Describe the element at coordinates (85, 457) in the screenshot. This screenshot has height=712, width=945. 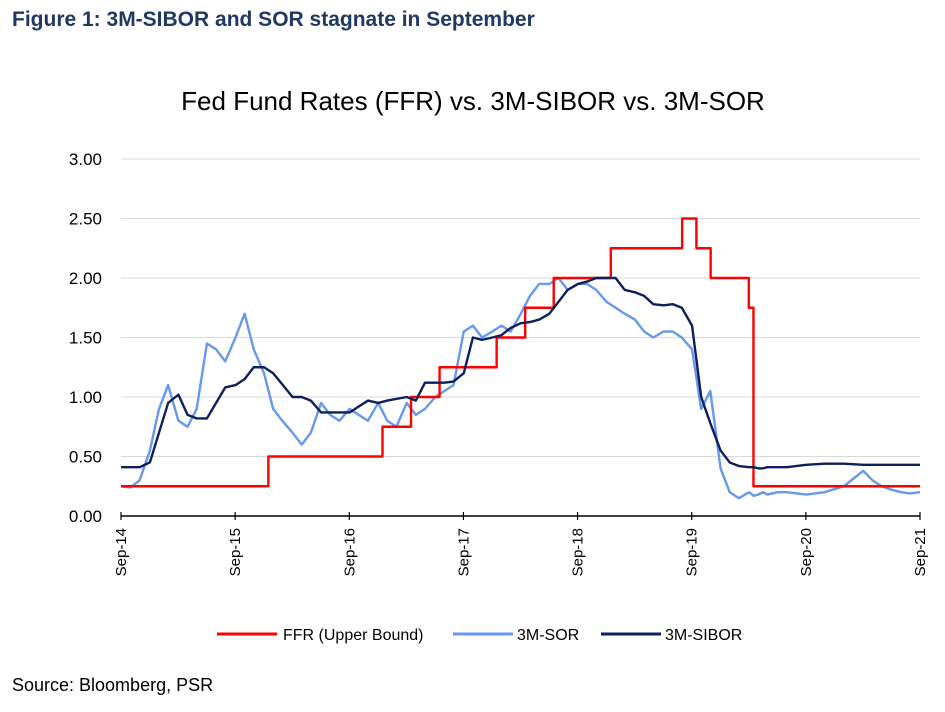
I see `y-tick-label: 0.50` at that location.